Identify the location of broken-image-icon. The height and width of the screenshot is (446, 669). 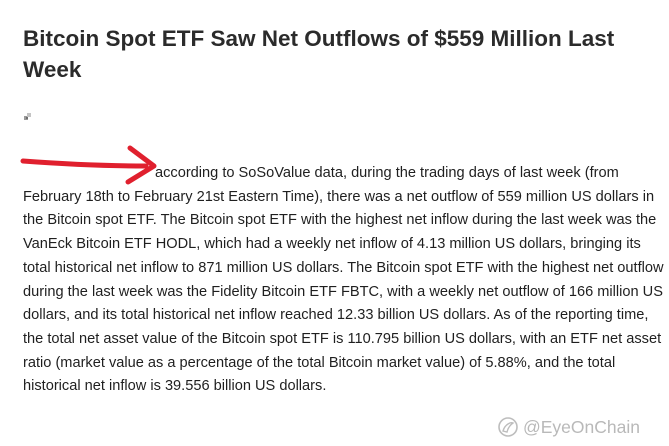
(27, 116).